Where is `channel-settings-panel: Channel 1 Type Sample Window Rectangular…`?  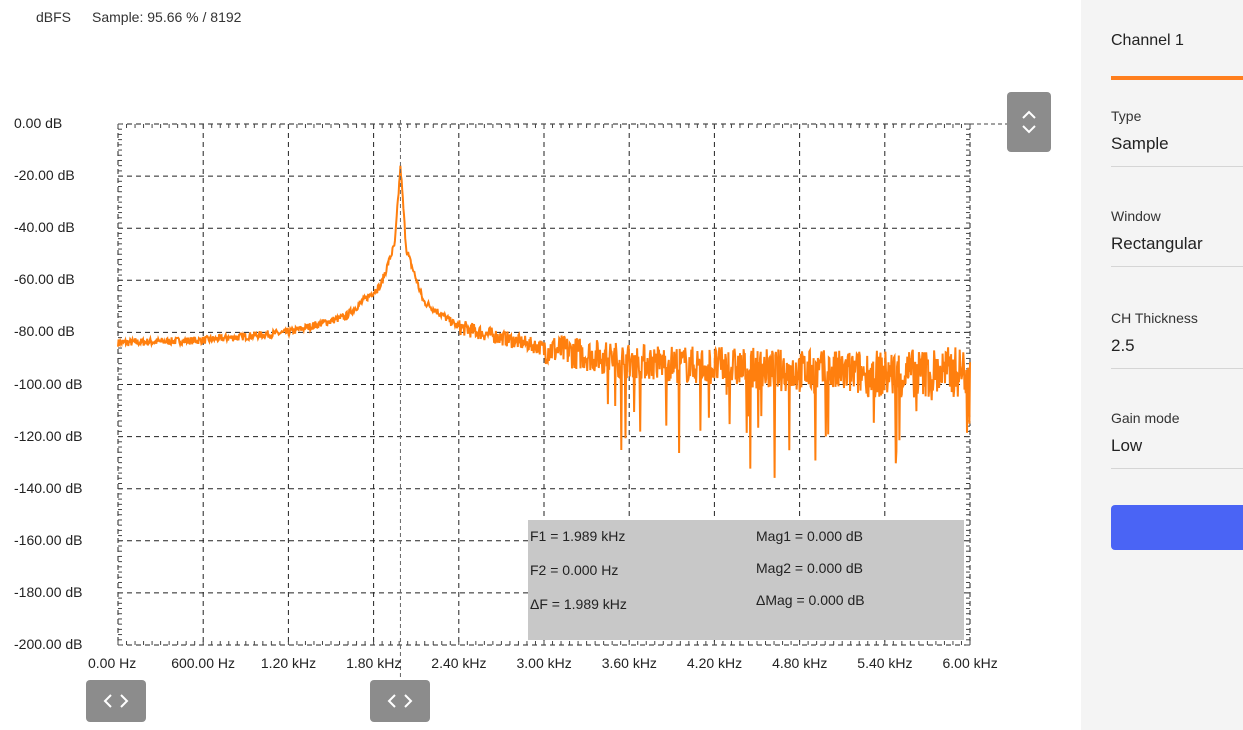
channel-settings-panel: Channel 1 Type Sample Window Rectangular… is located at coordinates (1162, 365).